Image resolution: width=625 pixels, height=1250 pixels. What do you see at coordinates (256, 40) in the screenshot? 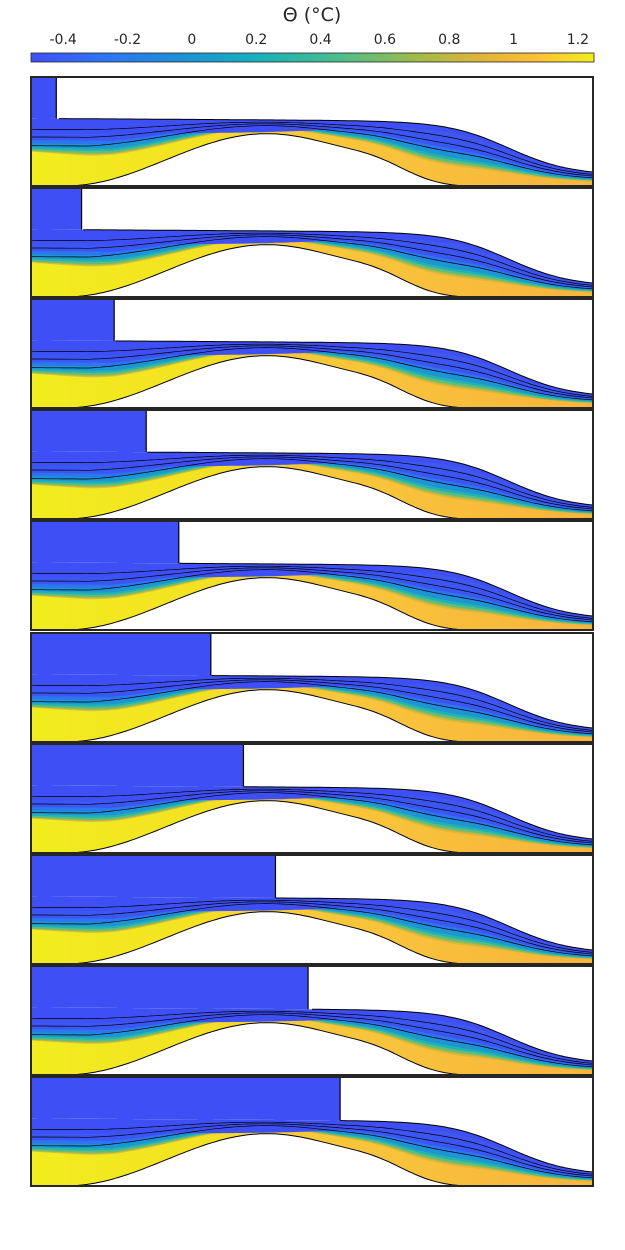
I see `colorbar-tick-label: 0.2` at bounding box center [256, 40].